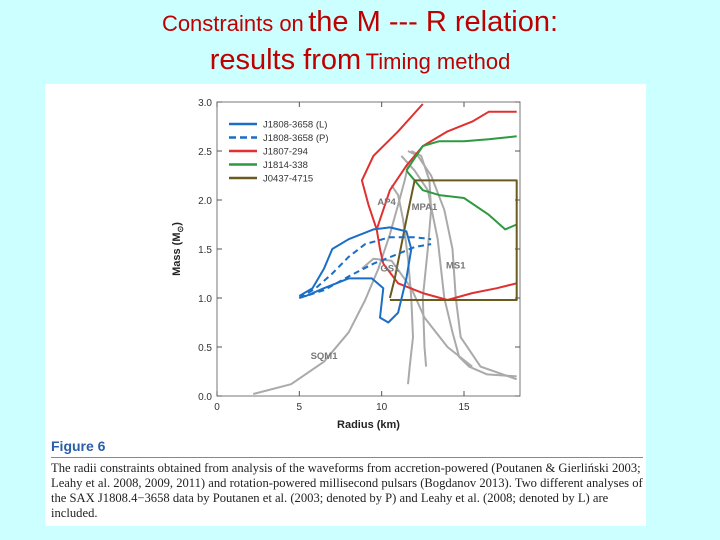 The height and width of the screenshot is (540, 720). What do you see at coordinates (425, 207) in the screenshot?
I see `eos-label-mpa1: MPA1` at bounding box center [425, 207].